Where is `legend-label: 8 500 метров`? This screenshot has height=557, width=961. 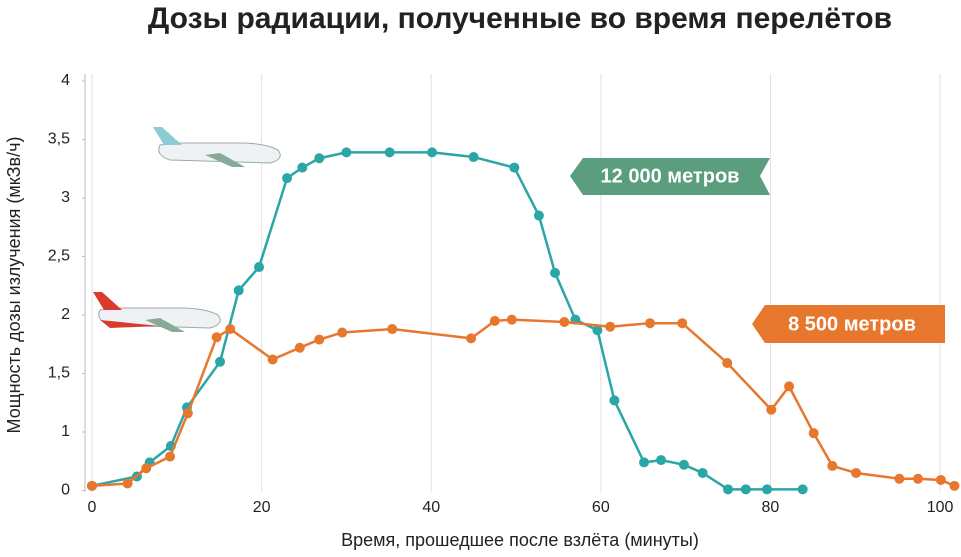
legend-label: 8 500 метров is located at coordinates (852, 324).